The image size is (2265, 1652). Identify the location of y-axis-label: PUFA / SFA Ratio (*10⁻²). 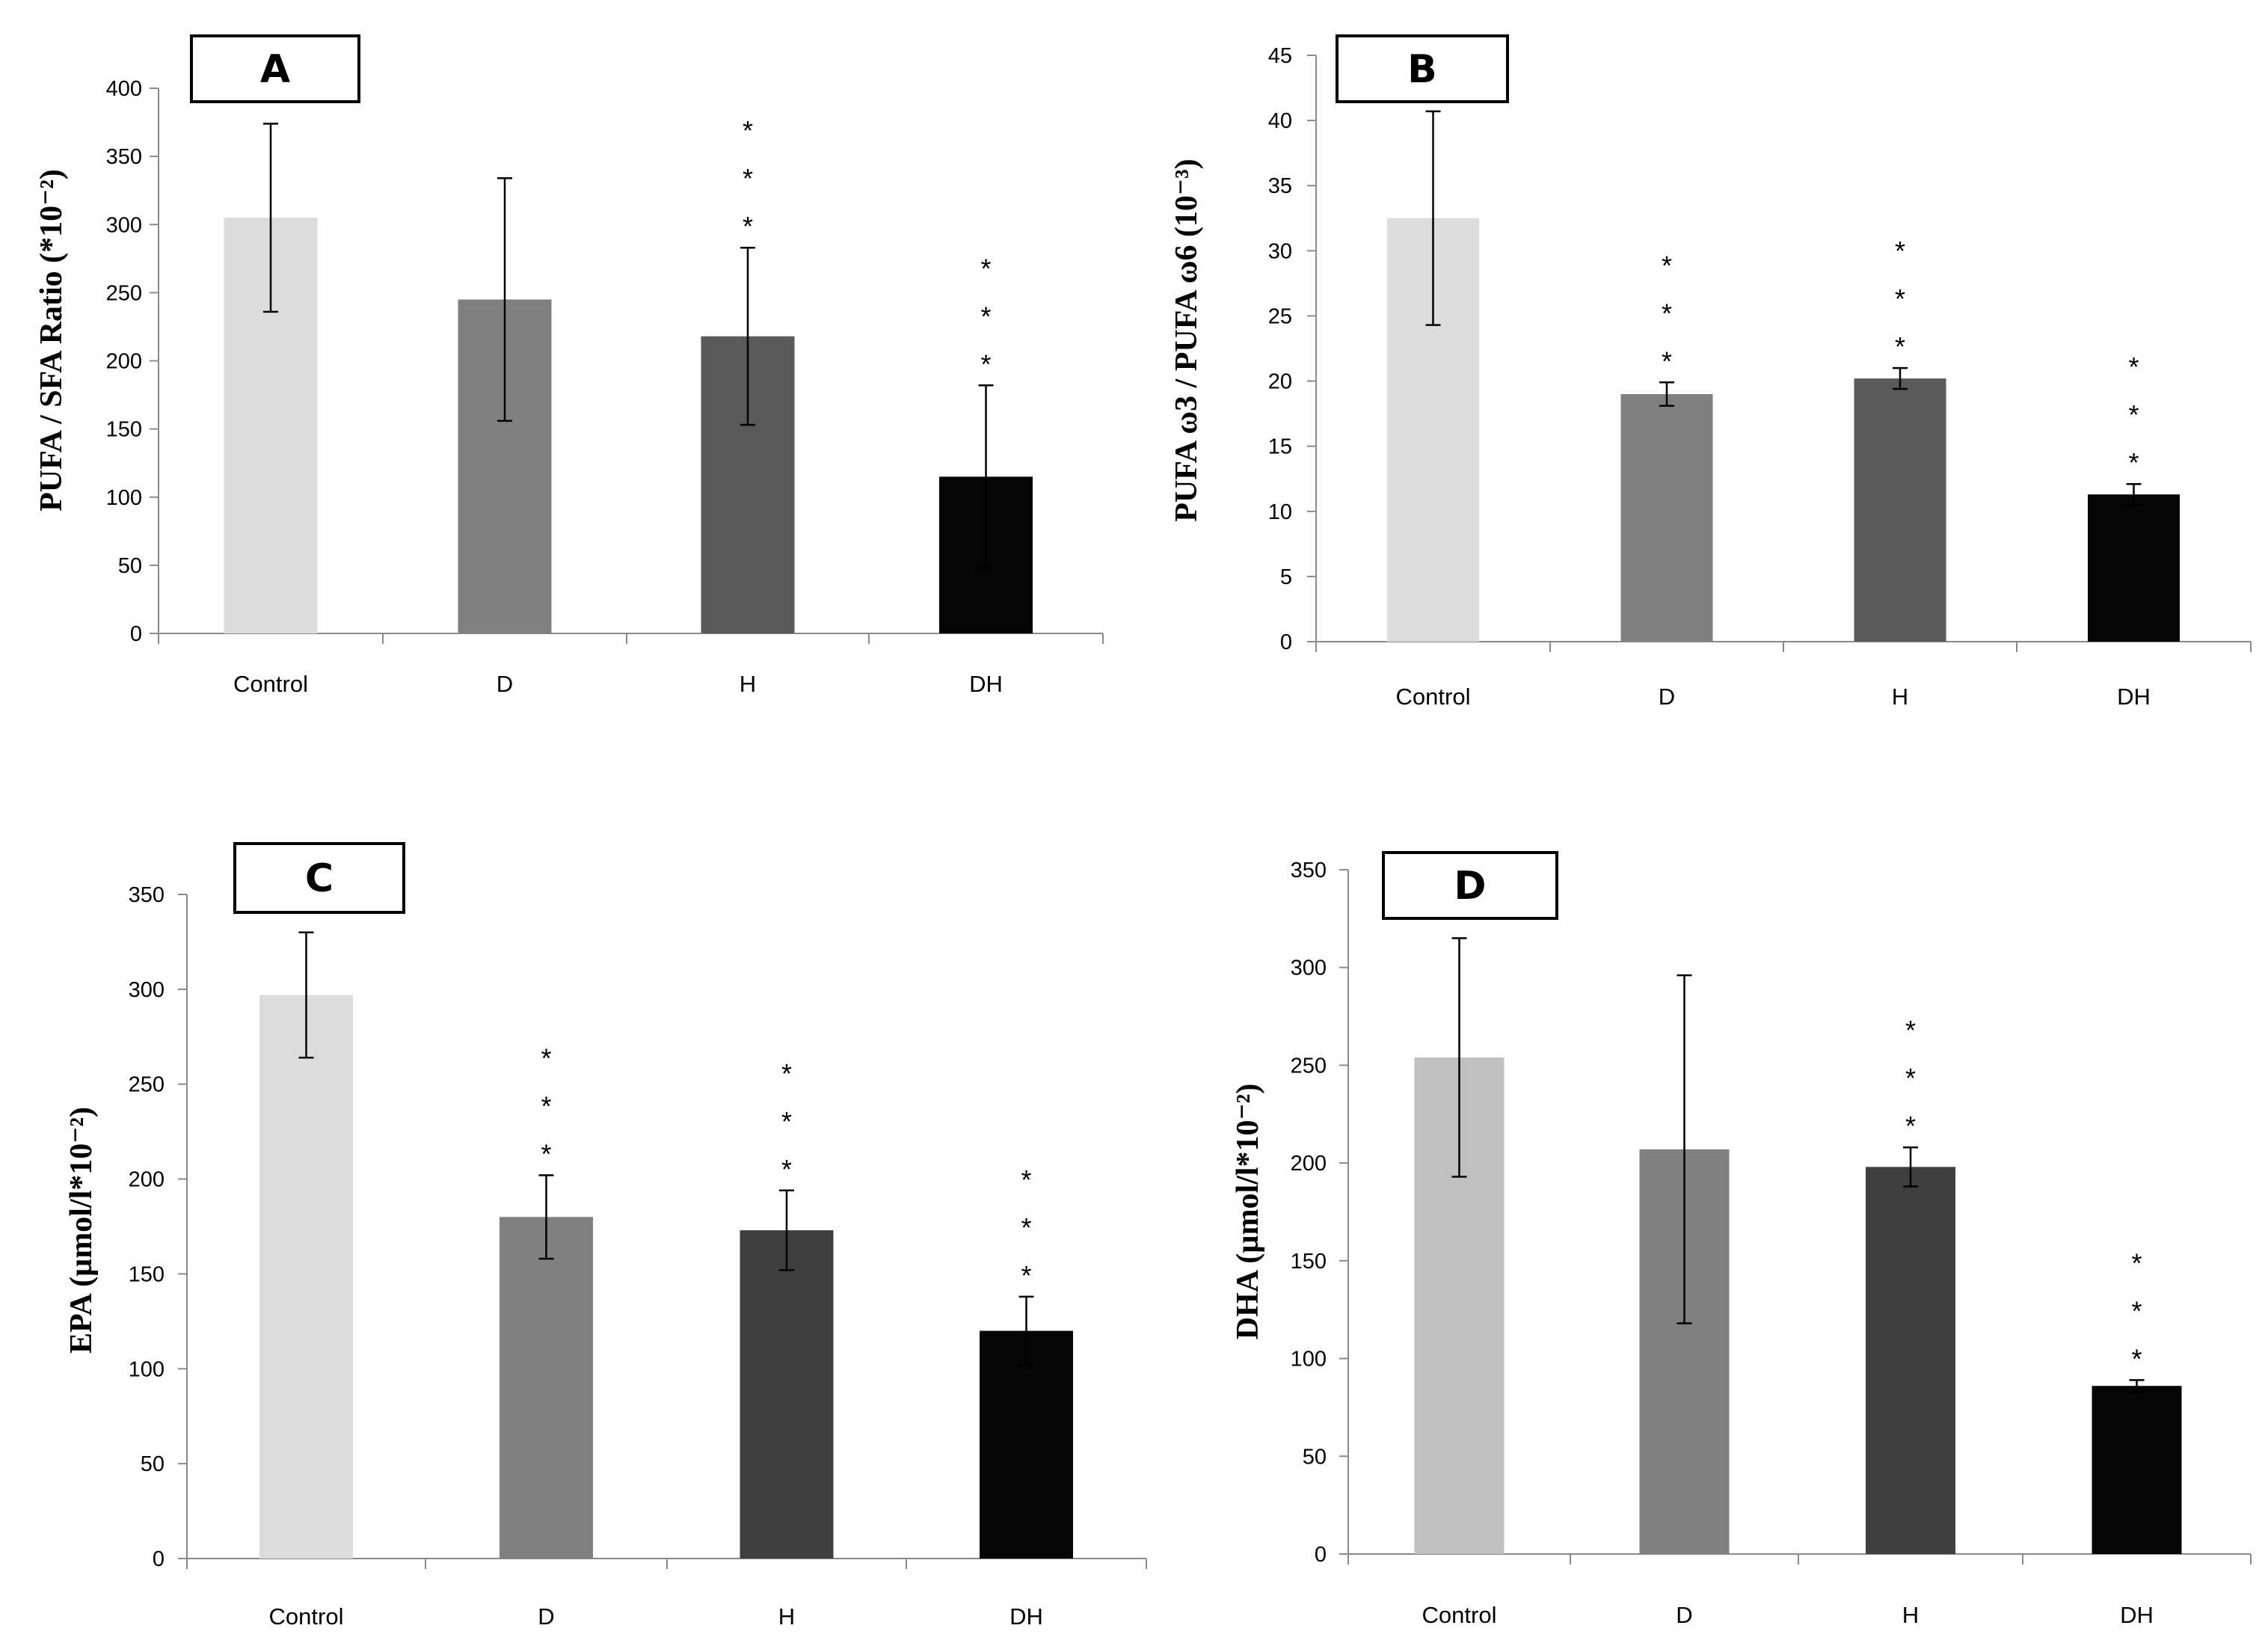
(52, 341).